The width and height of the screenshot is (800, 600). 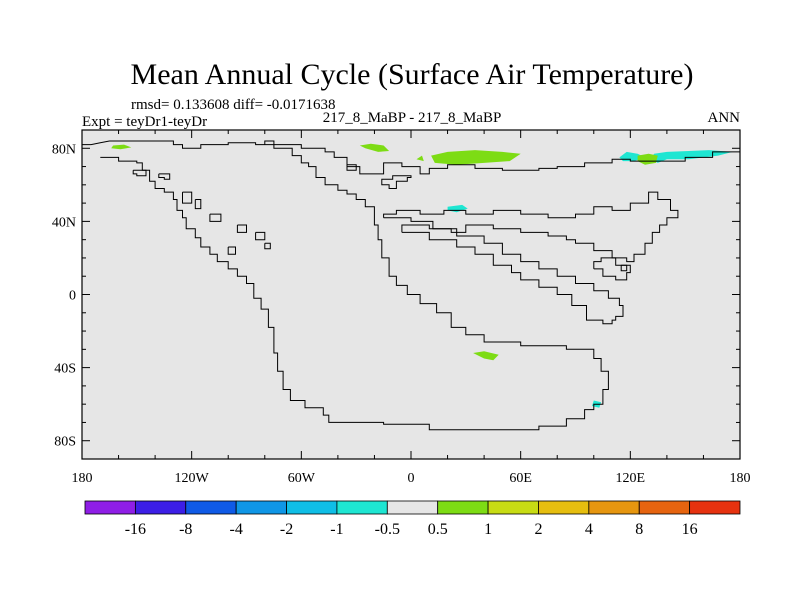 I want to click on colorbar-label: 1, so click(x=488, y=529).